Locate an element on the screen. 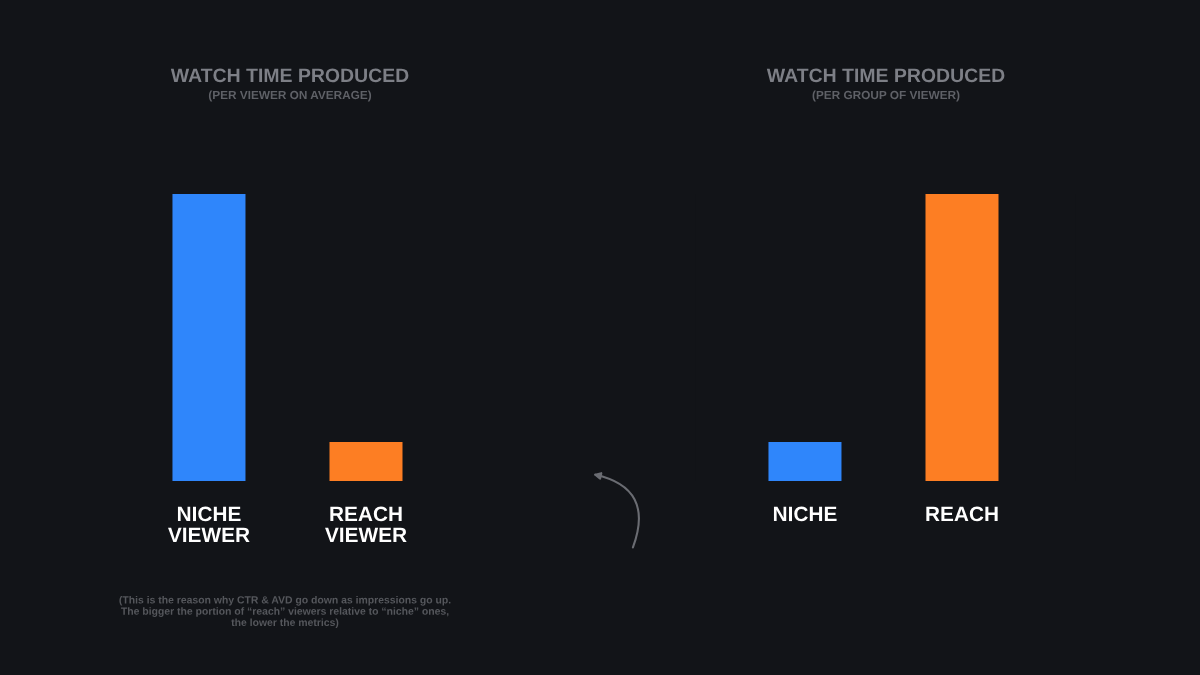 The image size is (1200, 675). x-tick-label: REACH VIEWER is located at coordinates (366, 524).